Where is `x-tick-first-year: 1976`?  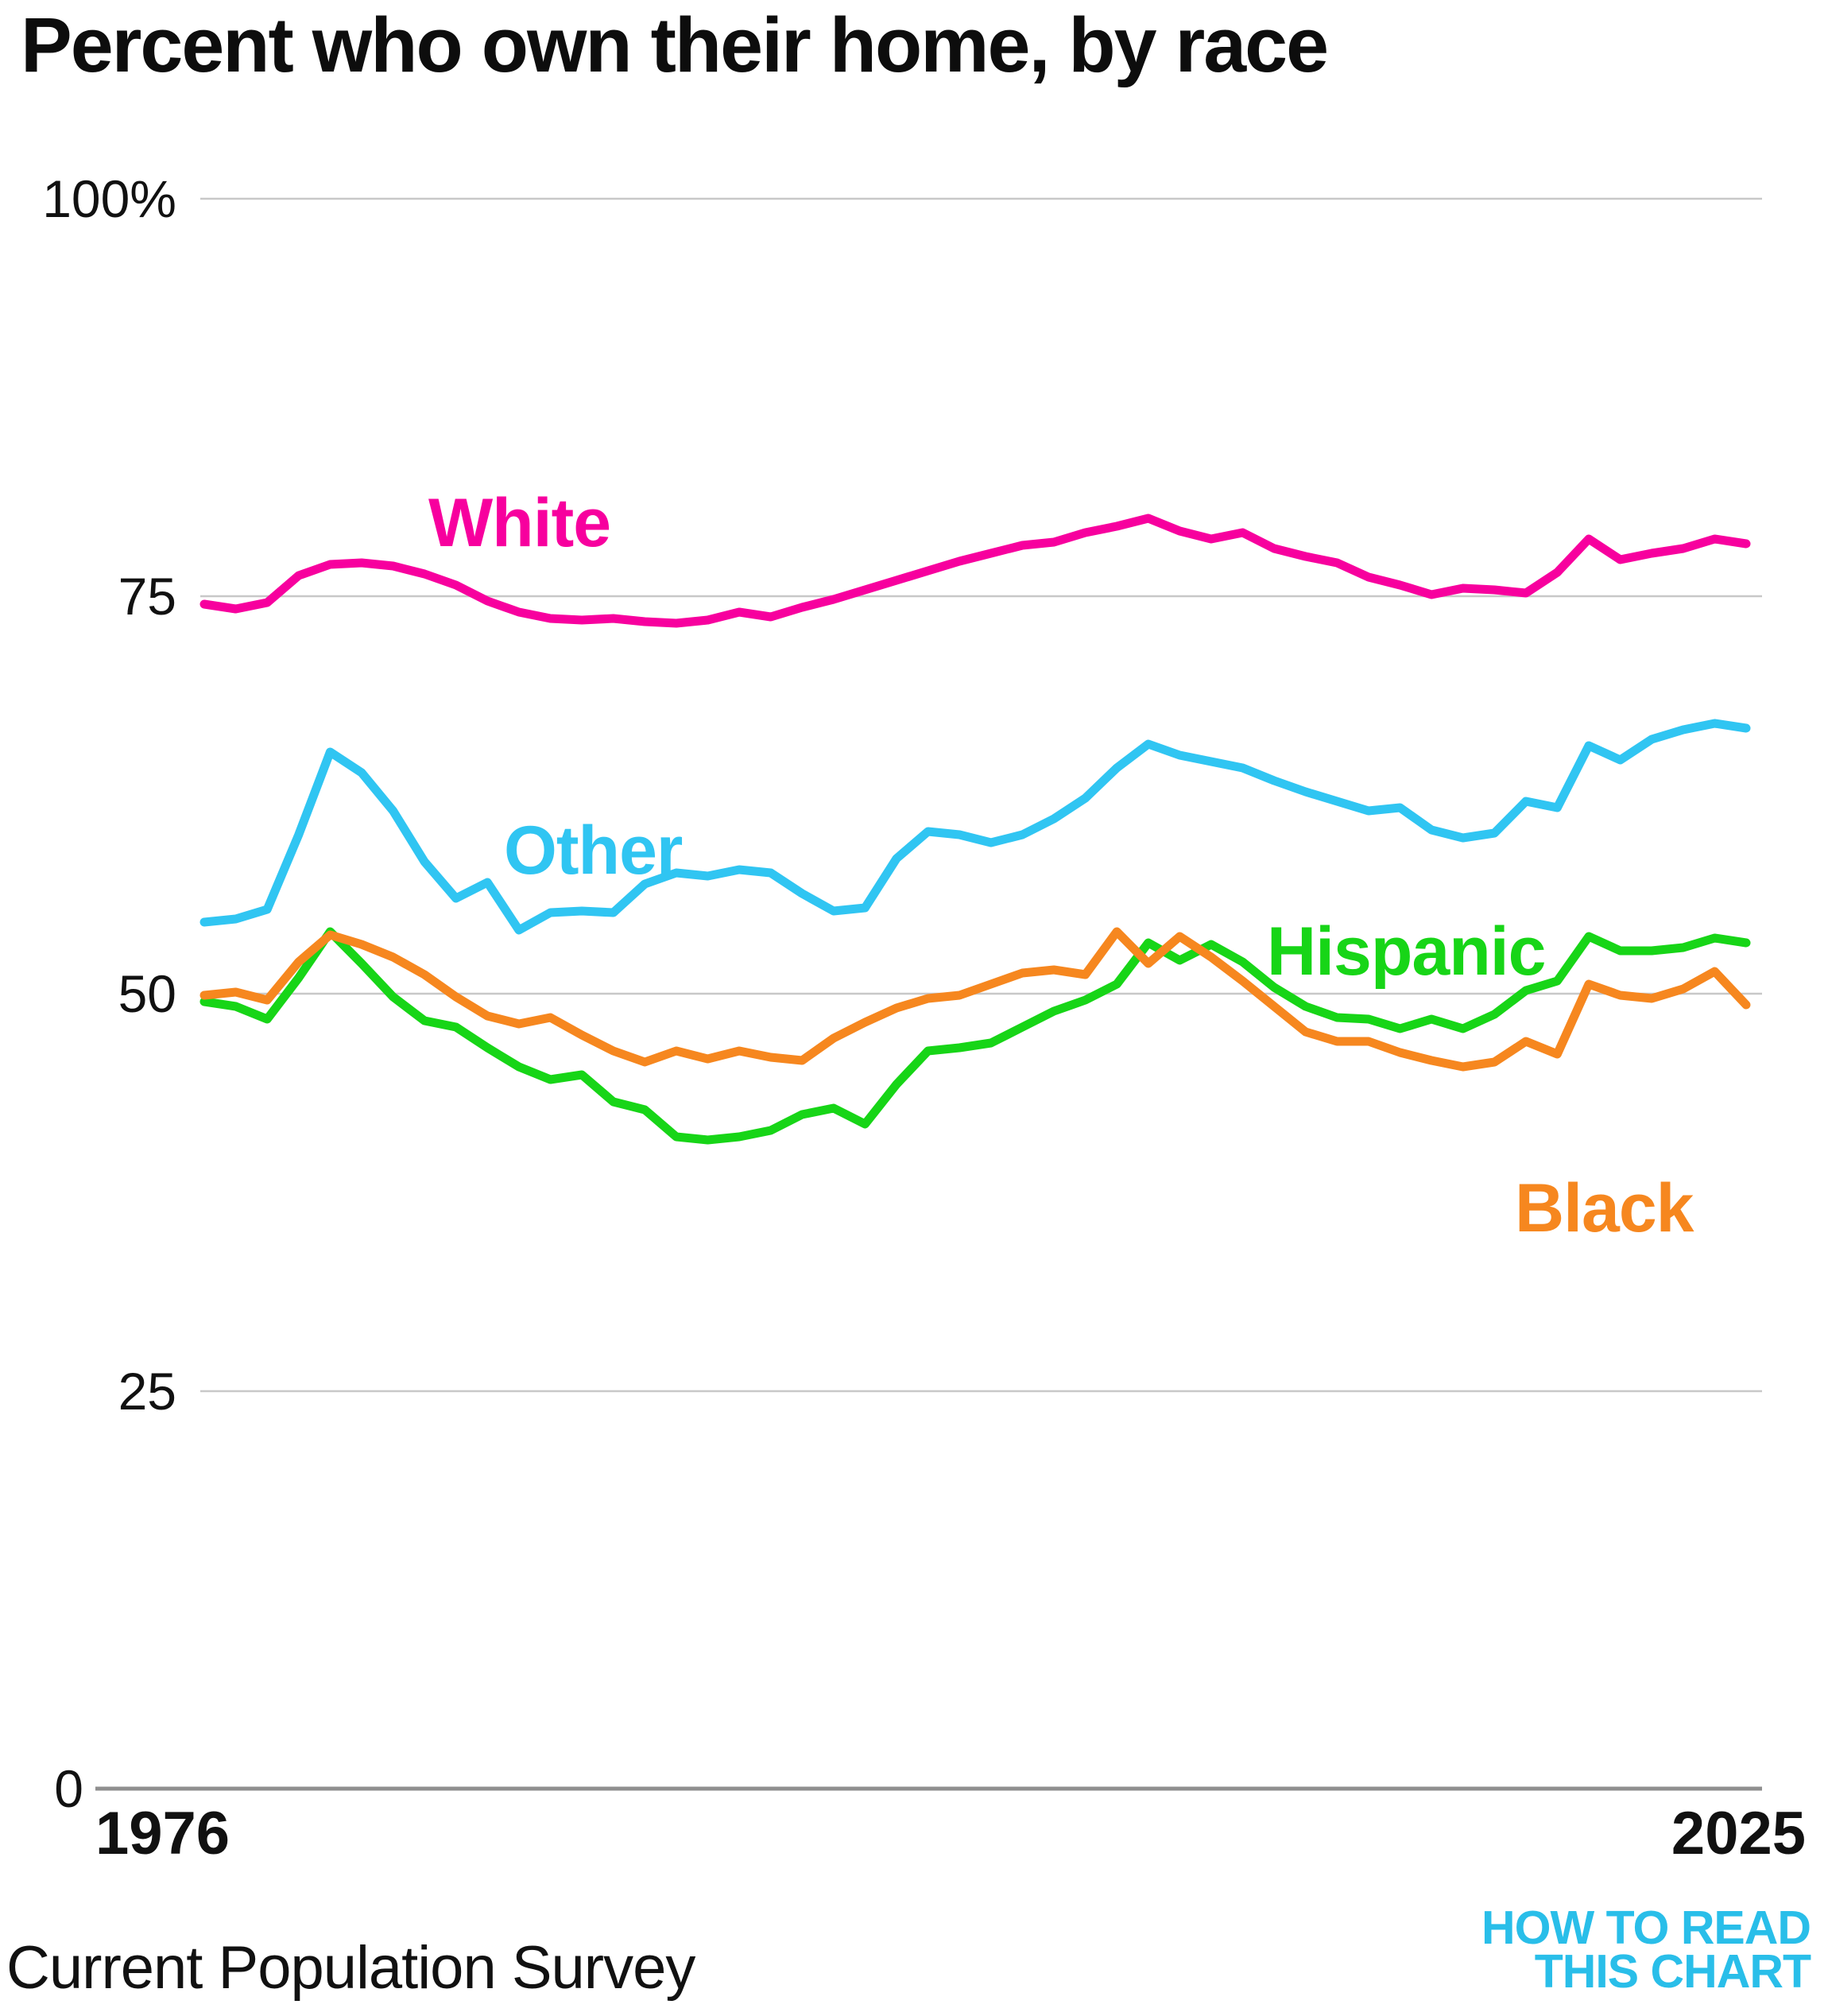
x-tick-first-year: 1976 is located at coordinates (163, 1834).